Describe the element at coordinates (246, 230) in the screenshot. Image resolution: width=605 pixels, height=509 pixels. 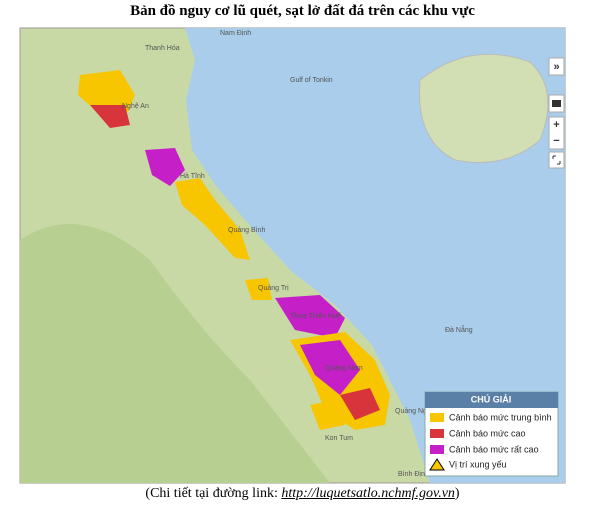
I see `place-label: Quảng Bình` at that location.